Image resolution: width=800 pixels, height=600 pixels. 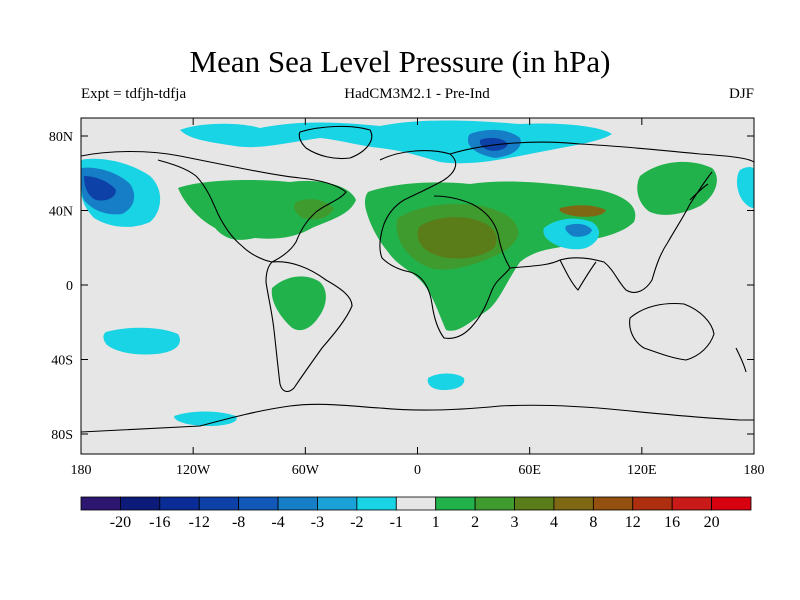 I want to click on anomaly-shade-south-america, so click(x=298, y=303).